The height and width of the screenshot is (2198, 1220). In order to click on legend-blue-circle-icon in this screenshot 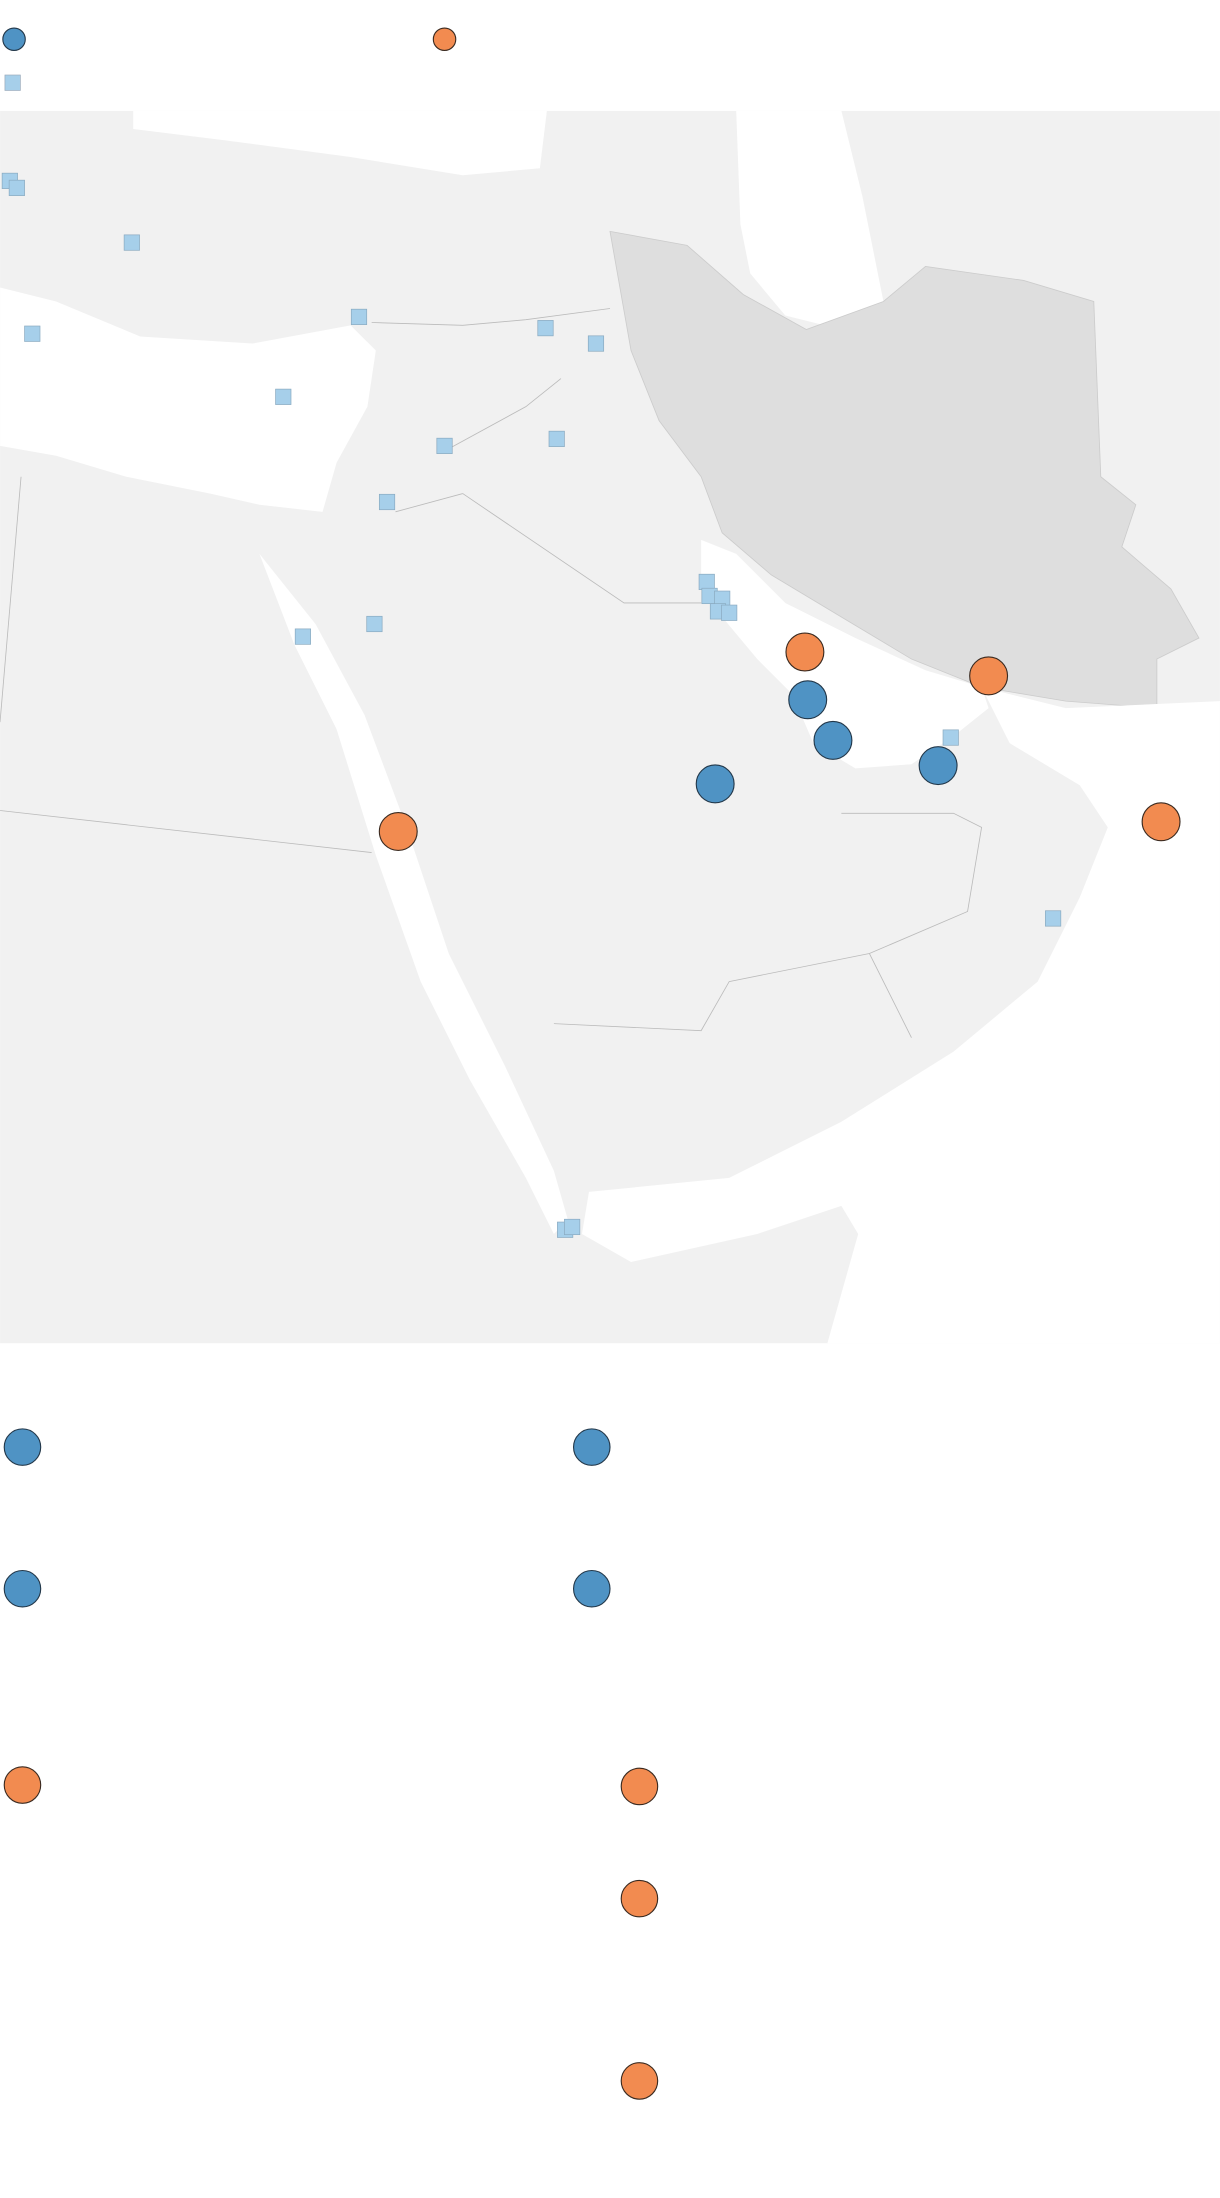, I will do `click(14, 39)`.